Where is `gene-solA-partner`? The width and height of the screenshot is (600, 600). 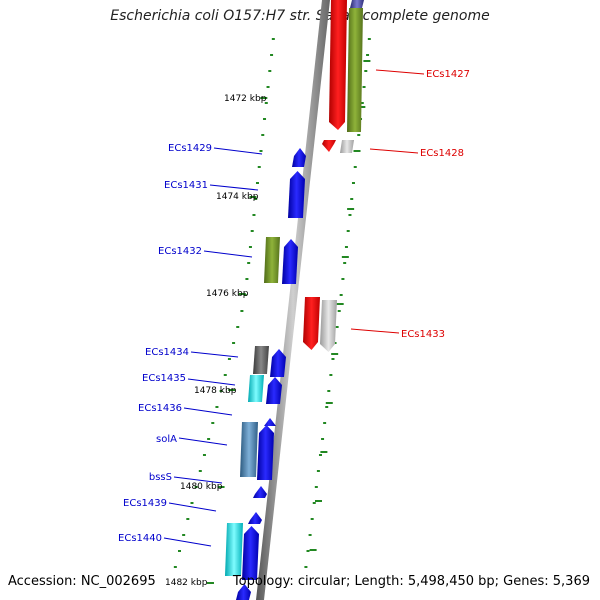 gene-solA-partner is located at coordinates (249, 449).